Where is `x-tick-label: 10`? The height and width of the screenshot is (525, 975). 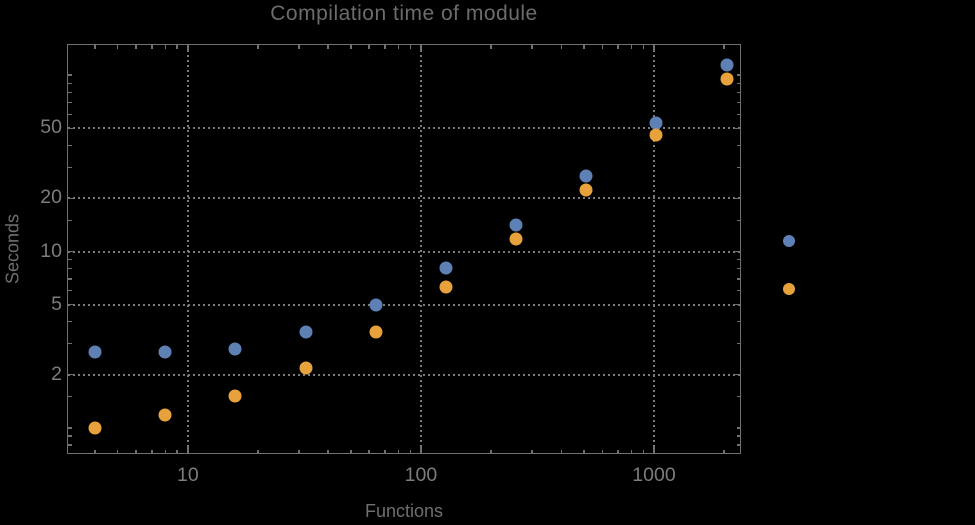
x-tick-label: 10 is located at coordinates (188, 475).